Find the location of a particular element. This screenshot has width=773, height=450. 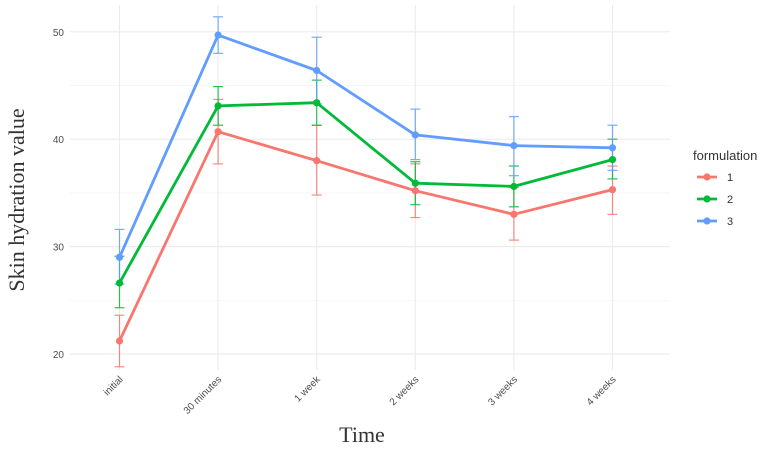

y-axis-title: Skin hydration value is located at coordinates (16, 199).